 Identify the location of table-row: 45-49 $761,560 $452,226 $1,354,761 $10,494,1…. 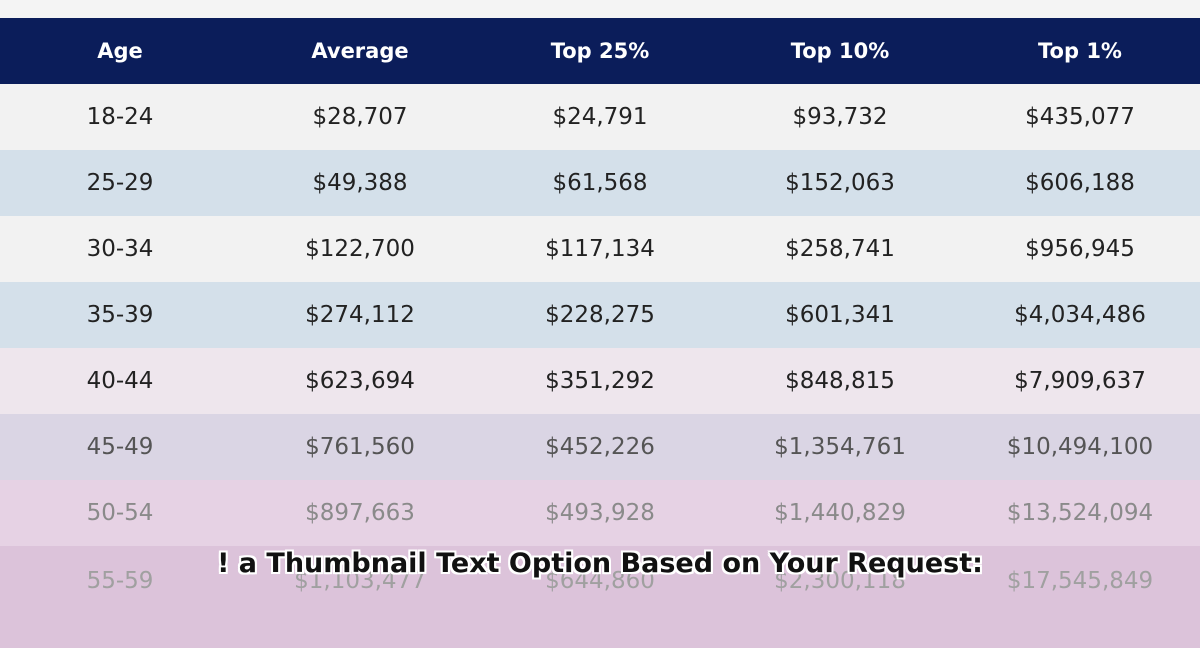
(600, 447).